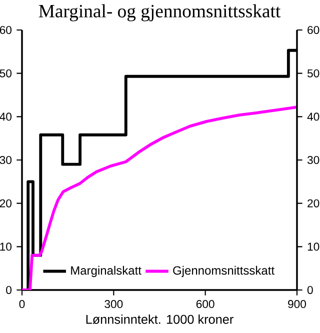 The image size is (320, 333). What do you see at coordinates (314, 246) in the screenshot?
I see `y2-tick-label: 10` at bounding box center [314, 246].